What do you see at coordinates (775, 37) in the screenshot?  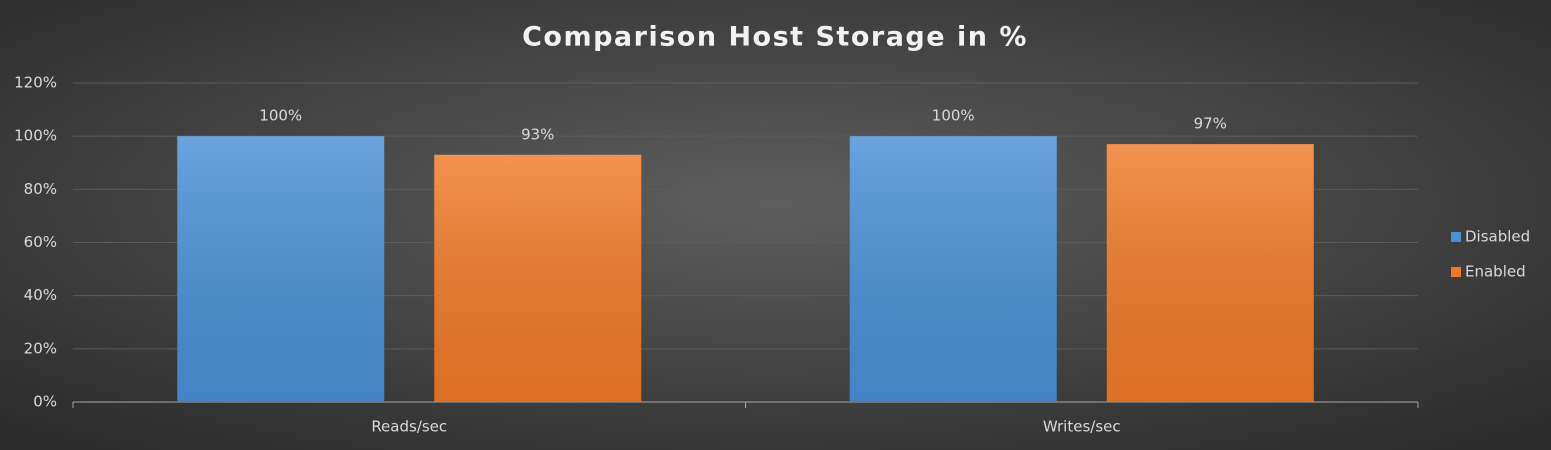 I see `chart-title: Comparison Host Storage in %` at bounding box center [775, 37].